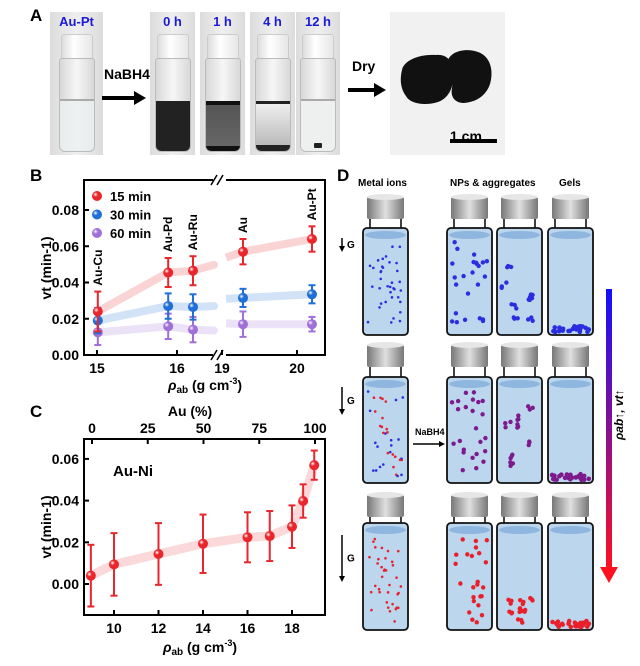 This screenshot has width=640, height=666. I want to click on start-label: Au-Pt, so click(76, 21).